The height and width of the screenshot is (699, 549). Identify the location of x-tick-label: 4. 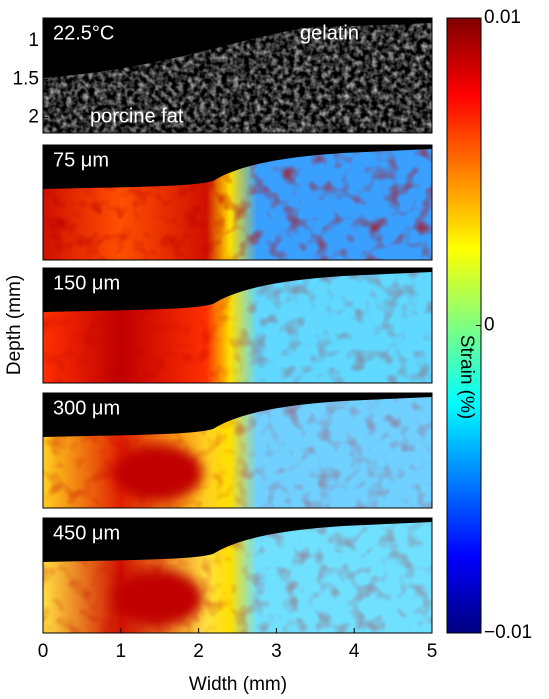
(354, 651).